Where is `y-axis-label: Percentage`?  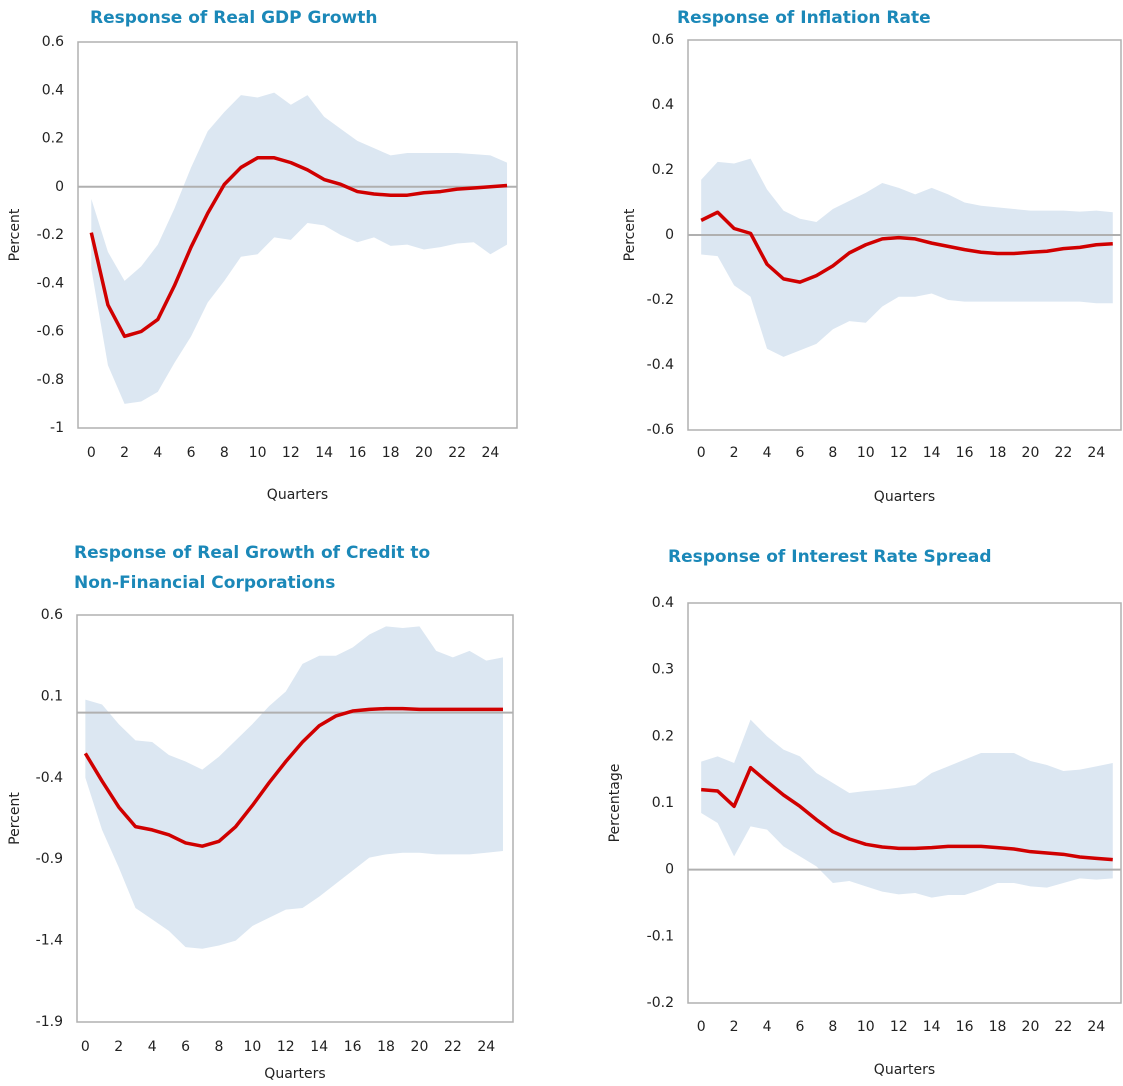
y-axis-label: Percentage is located at coordinates (615, 803).